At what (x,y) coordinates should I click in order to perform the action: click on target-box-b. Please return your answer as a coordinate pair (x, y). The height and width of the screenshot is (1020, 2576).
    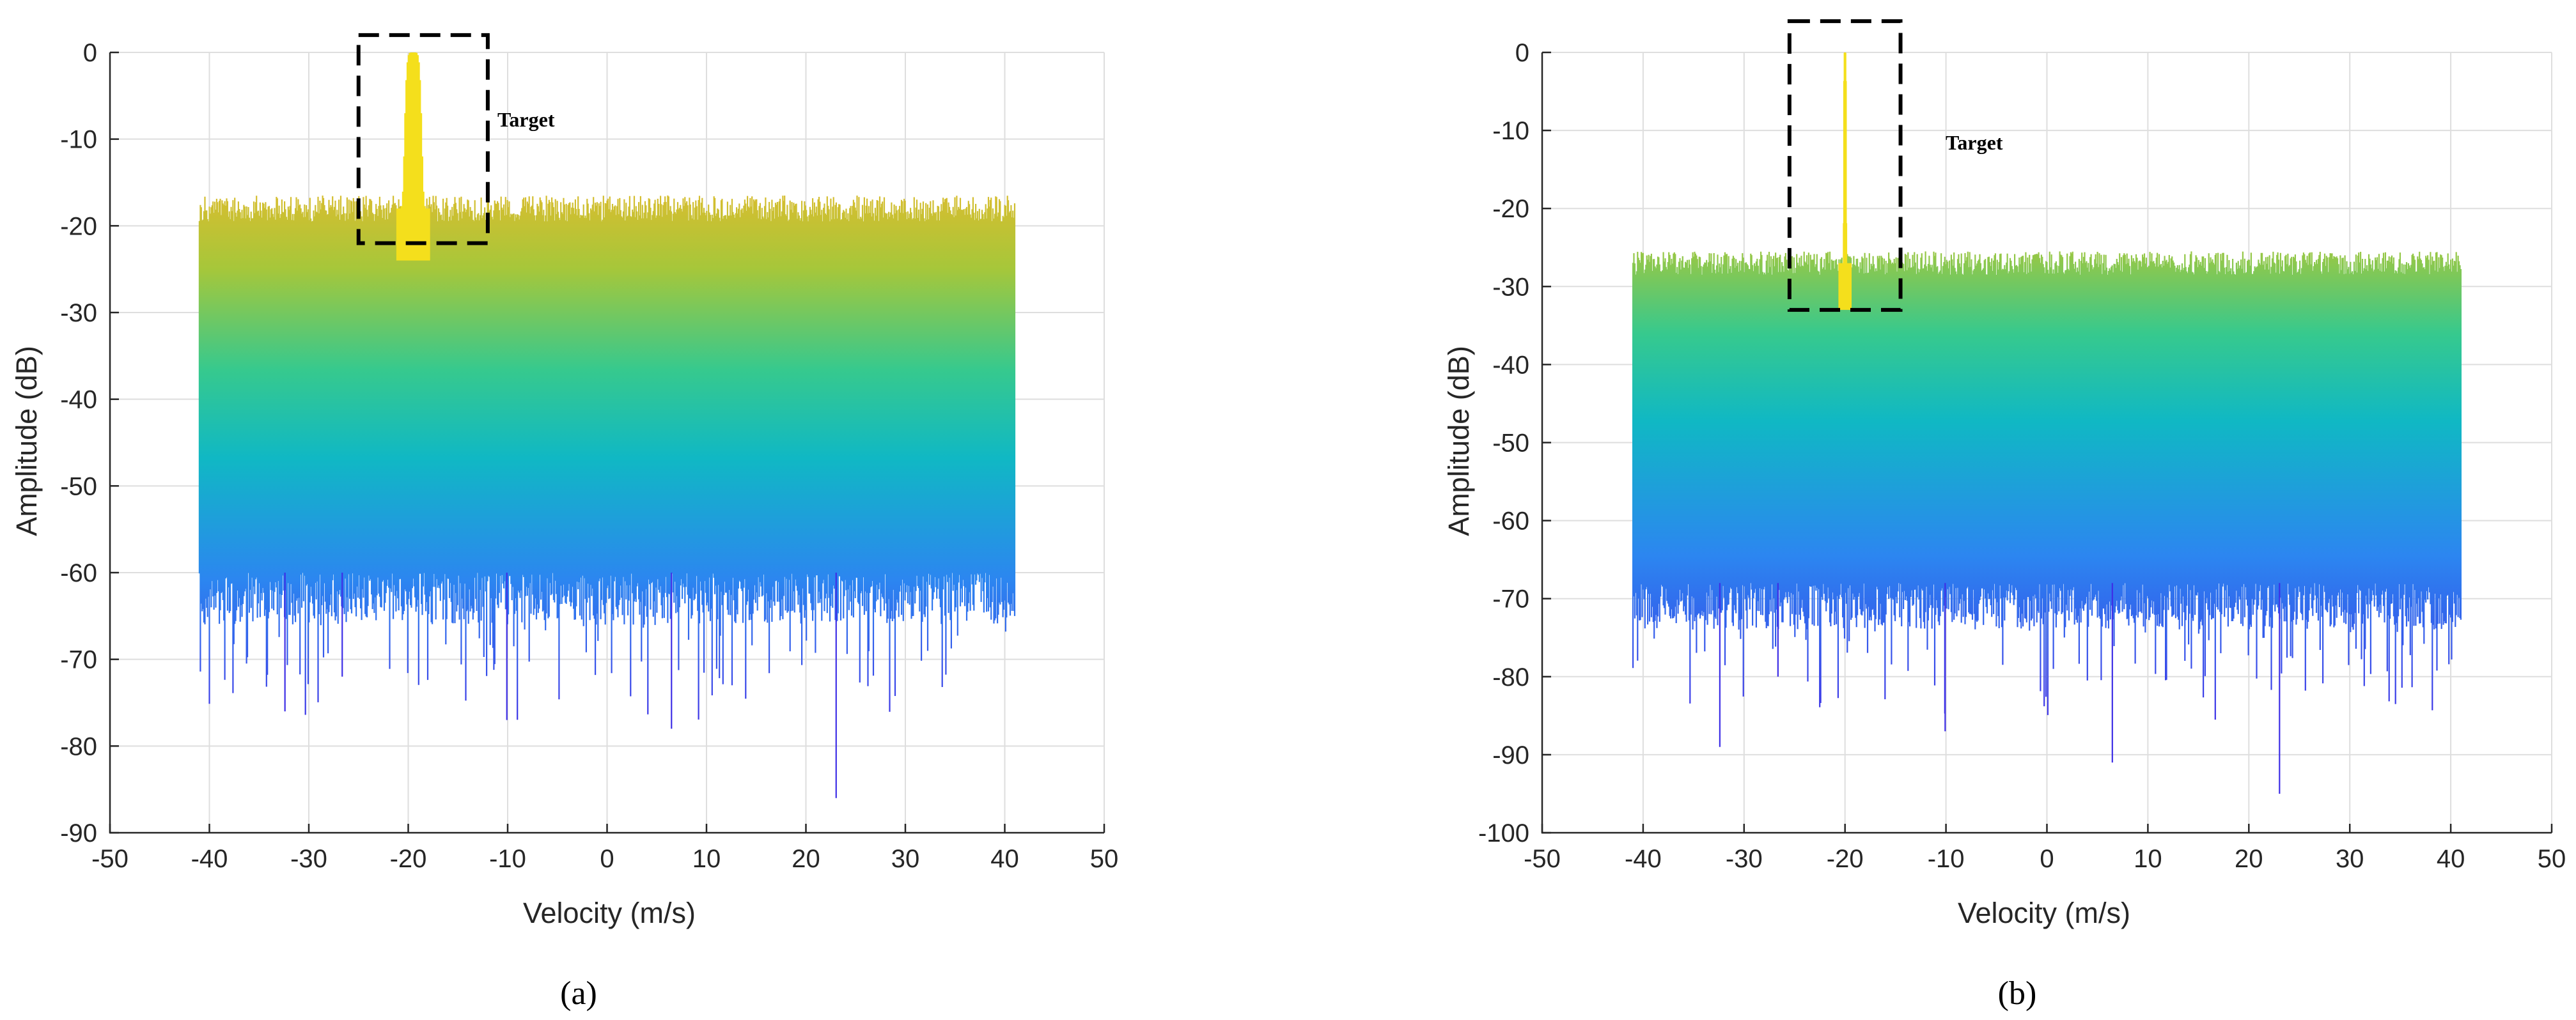
    Looking at the image, I should click on (1845, 165).